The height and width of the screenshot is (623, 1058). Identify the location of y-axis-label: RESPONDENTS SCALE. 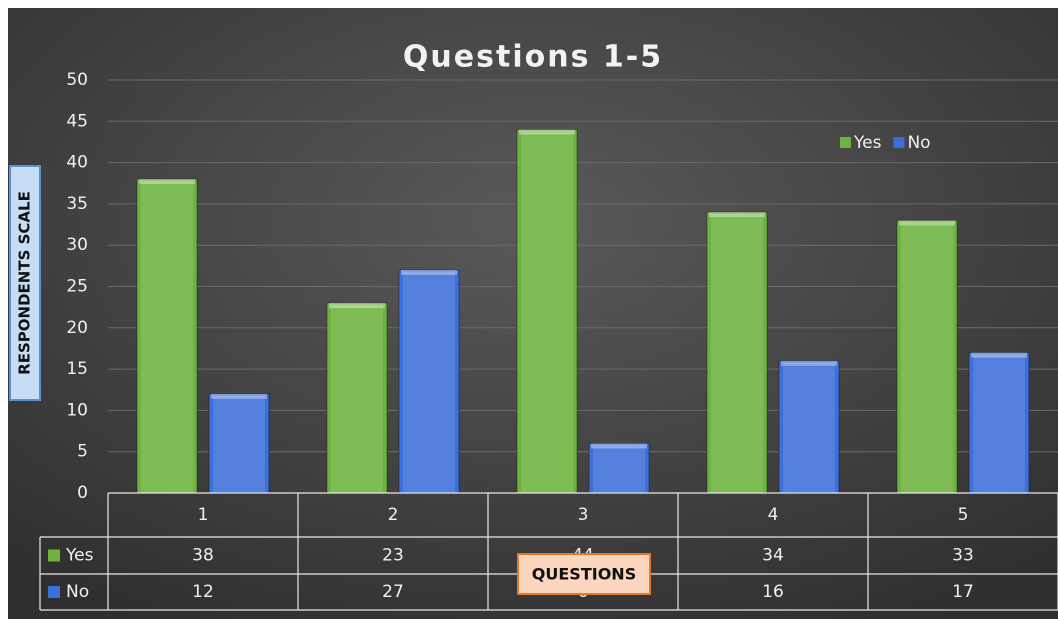
(25, 283).